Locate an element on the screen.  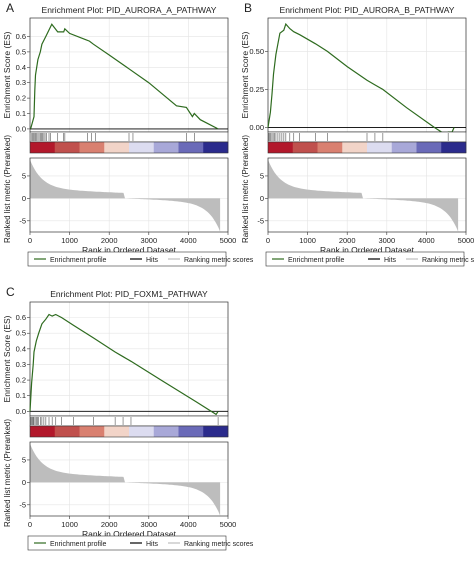
chart-title: Enrichment Plot: PID_FOXM1_PATHWAY is located at coordinates (129, 294).